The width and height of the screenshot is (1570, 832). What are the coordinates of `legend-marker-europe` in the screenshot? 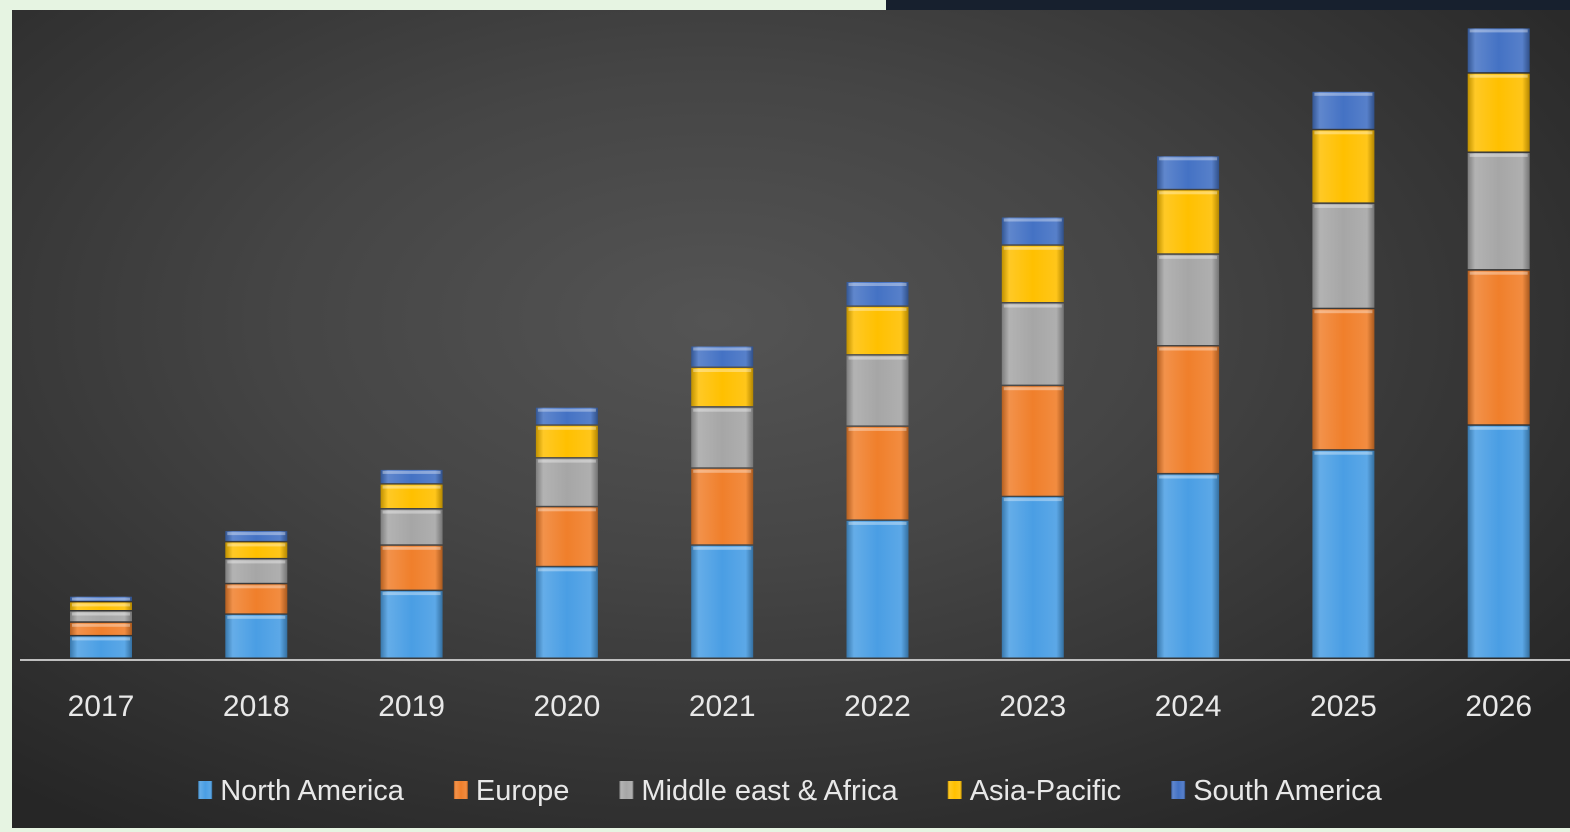 It's located at (460, 790).